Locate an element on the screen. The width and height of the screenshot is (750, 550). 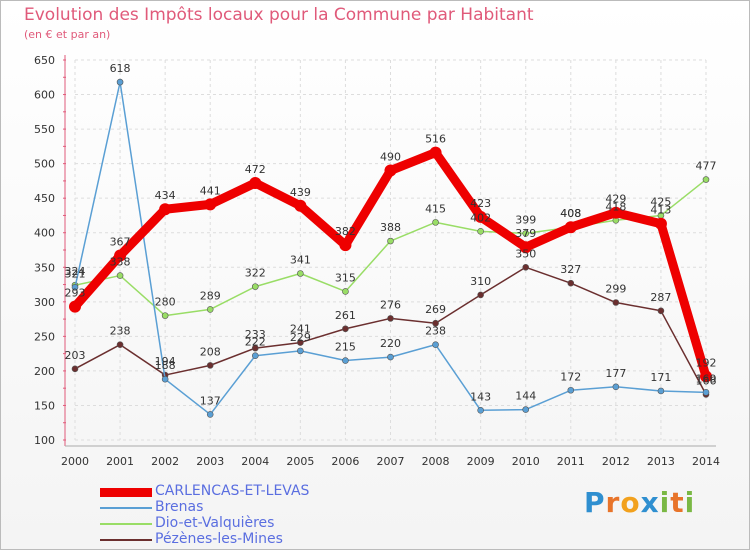
x-tick-label: 2013 is located at coordinates (661, 461).